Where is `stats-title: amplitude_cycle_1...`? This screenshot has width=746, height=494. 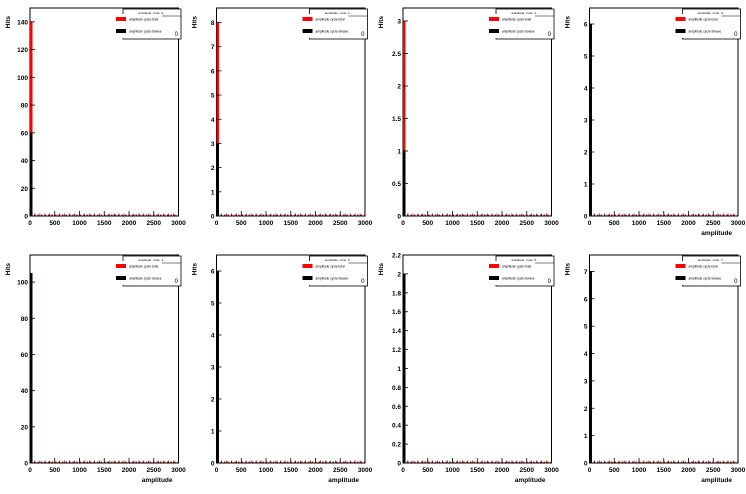
stats-title: amplitude_cycle_1... is located at coordinates (339, 13).